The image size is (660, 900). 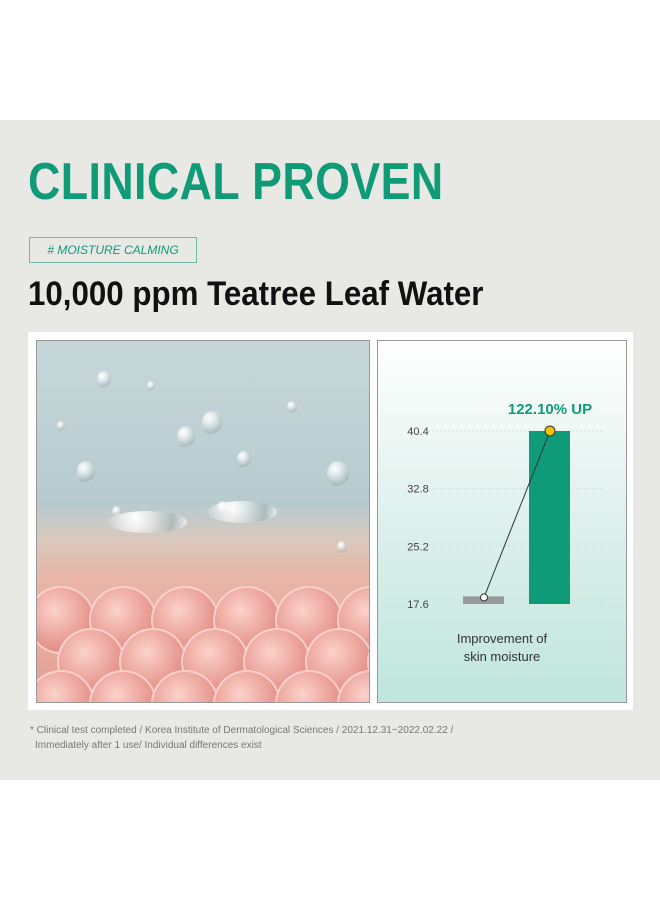 I want to click on y-tick-label: 32.8, so click(x=417, y=490).